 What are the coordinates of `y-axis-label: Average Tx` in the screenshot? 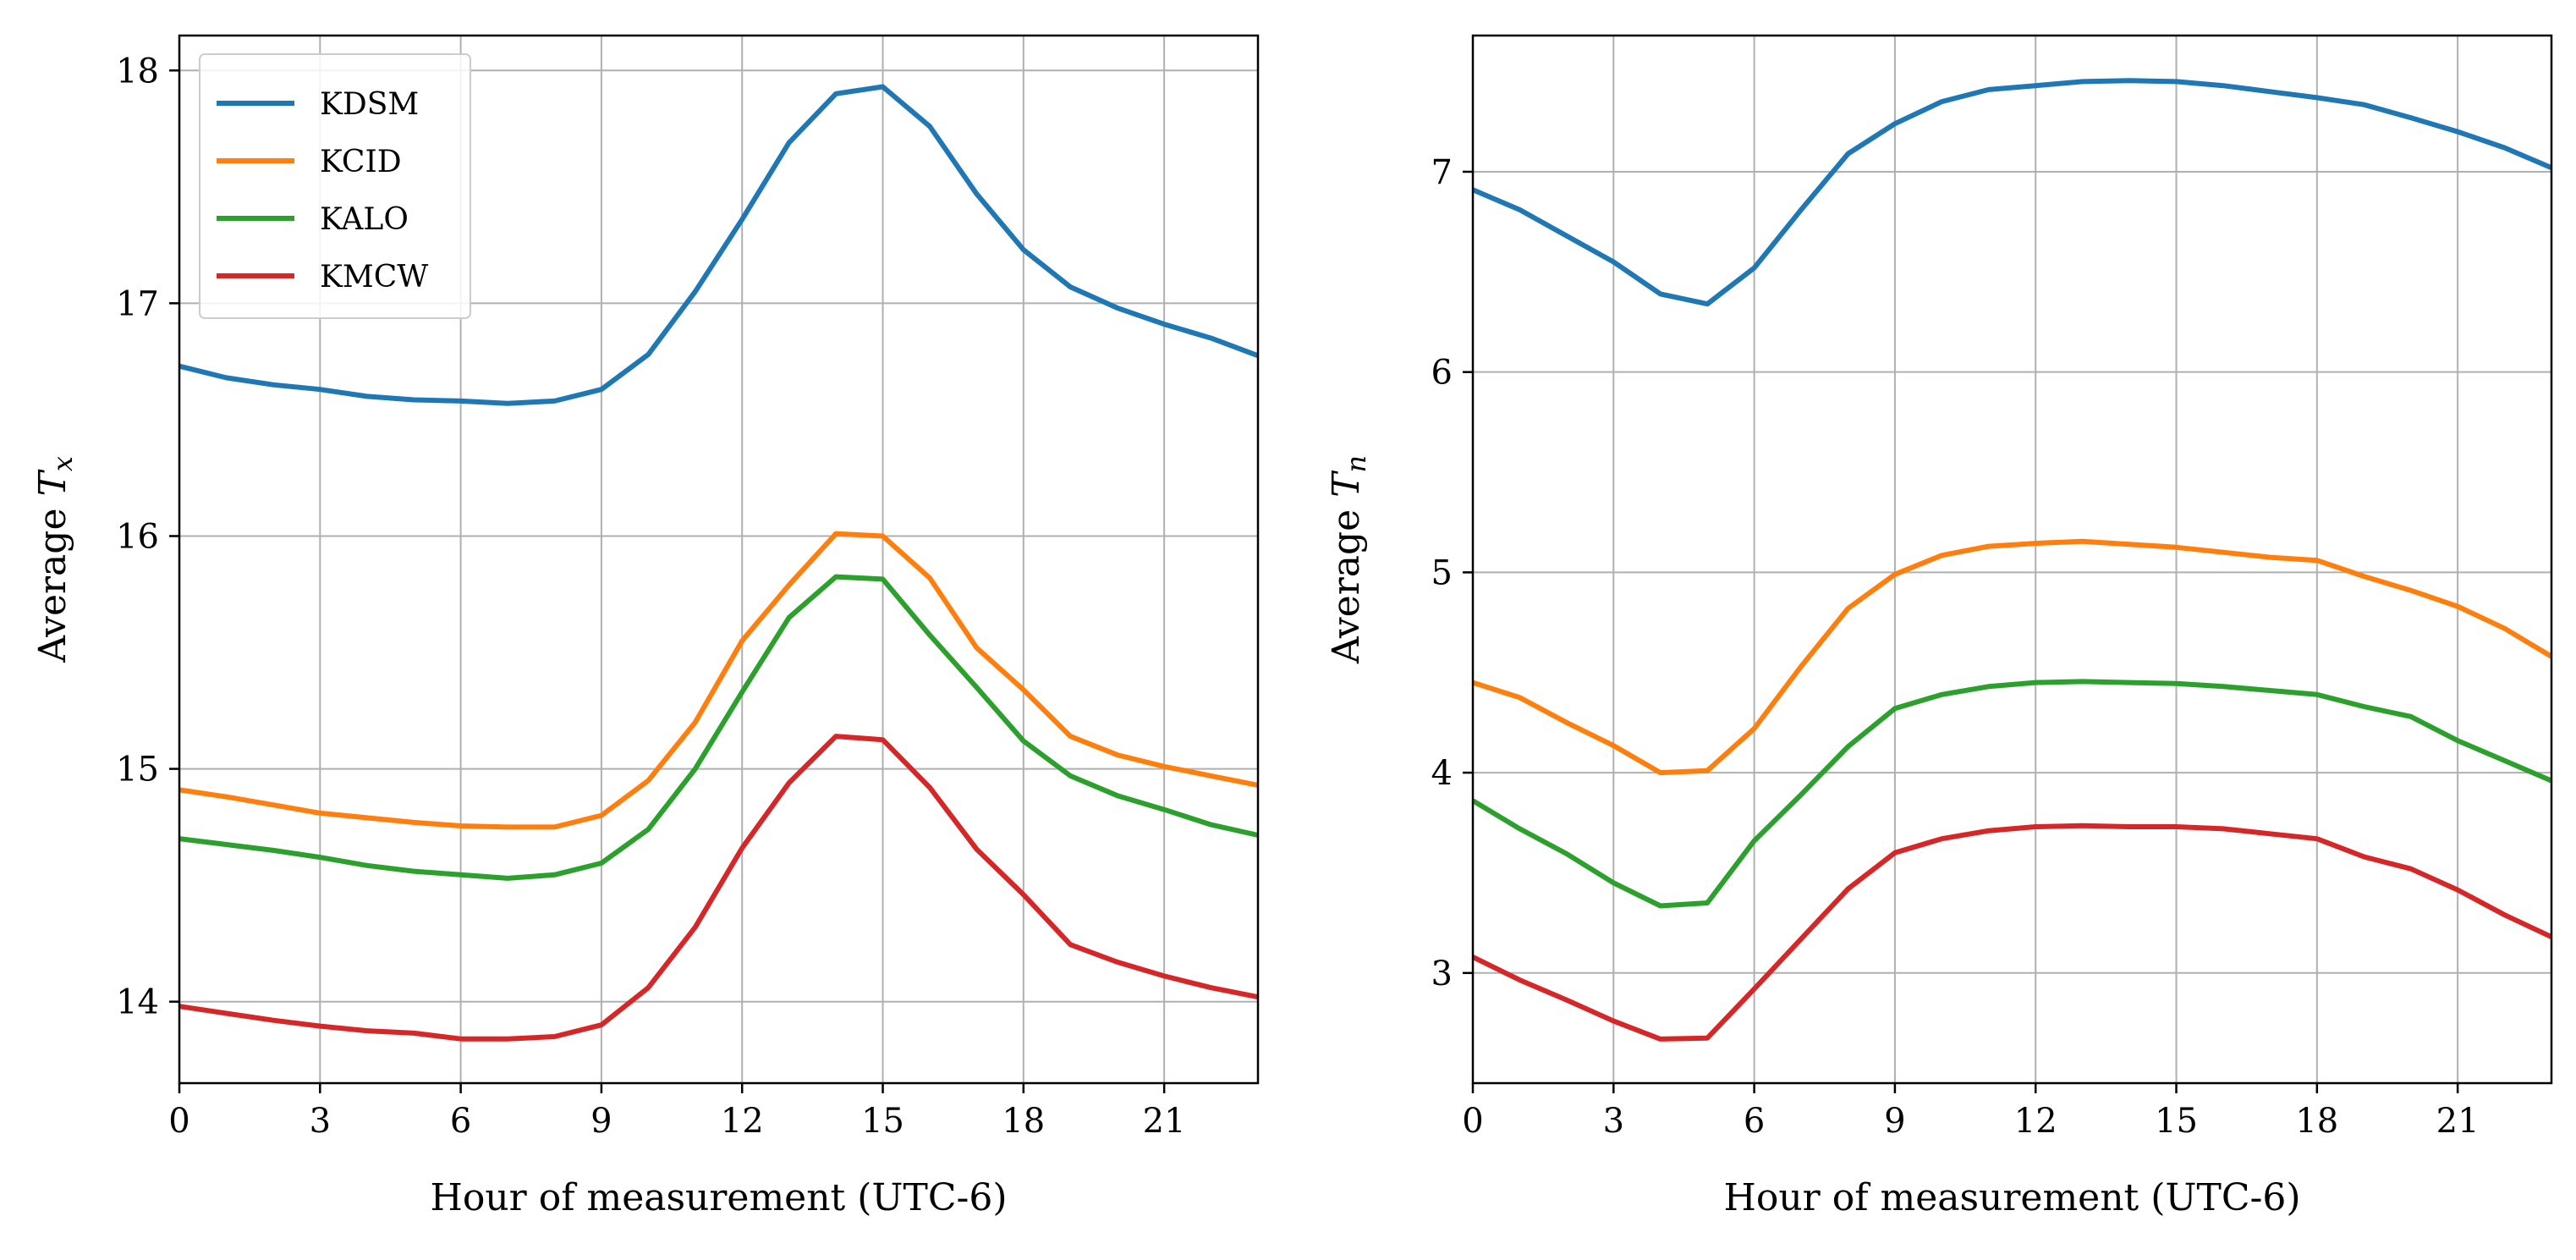 It's located at (55, 559).